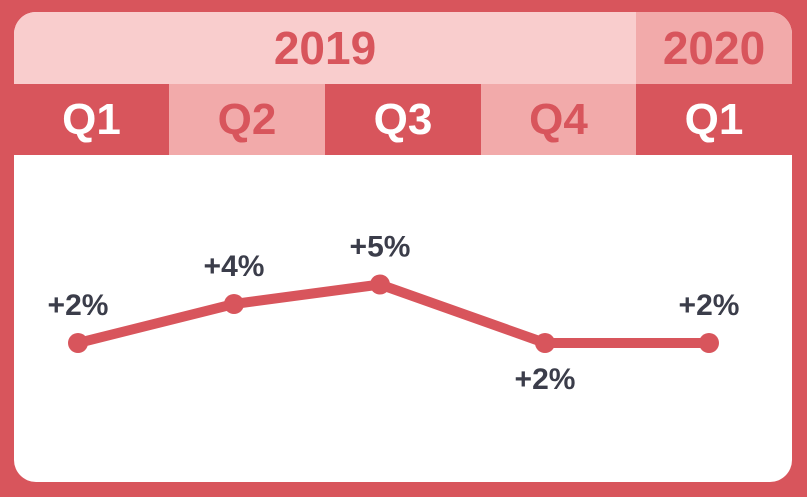 This screenshot has width=807, height=497. What do you see at coordinates (234, 266) in the screenshot?
I see `data-label: +4%` at bounding box center [234, 266].